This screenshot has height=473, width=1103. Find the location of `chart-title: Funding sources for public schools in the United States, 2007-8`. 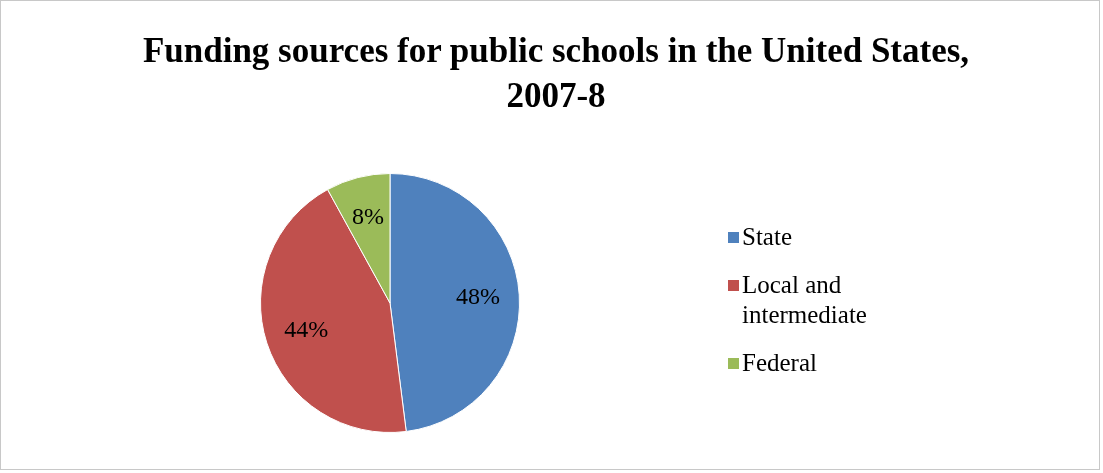

chart-title: Funding sources for public schools in the United States, 2007-8 is located at coordinates (556, 73).